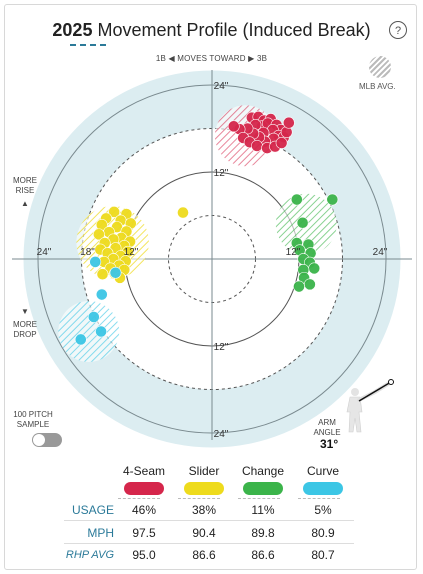 This screenshot has width=423, height=574. I want to click on series-4seam, so click(261, 132).